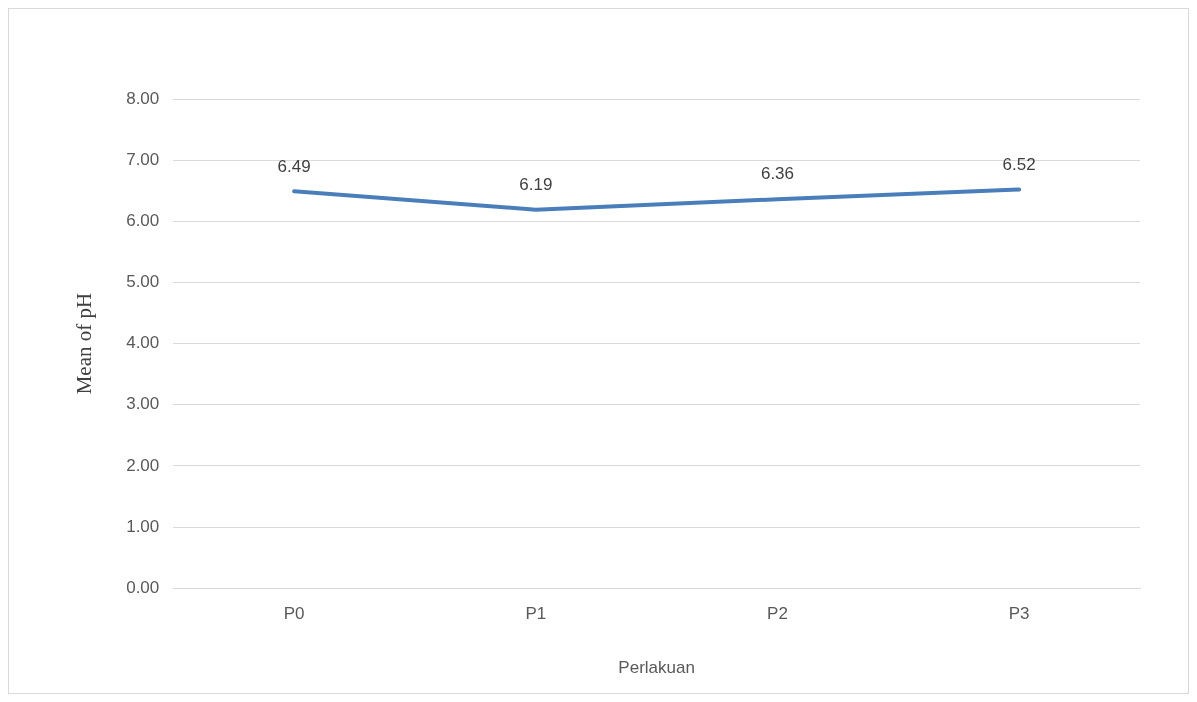  I want to click on y-tick-label: 4.00, so click(143, 343).